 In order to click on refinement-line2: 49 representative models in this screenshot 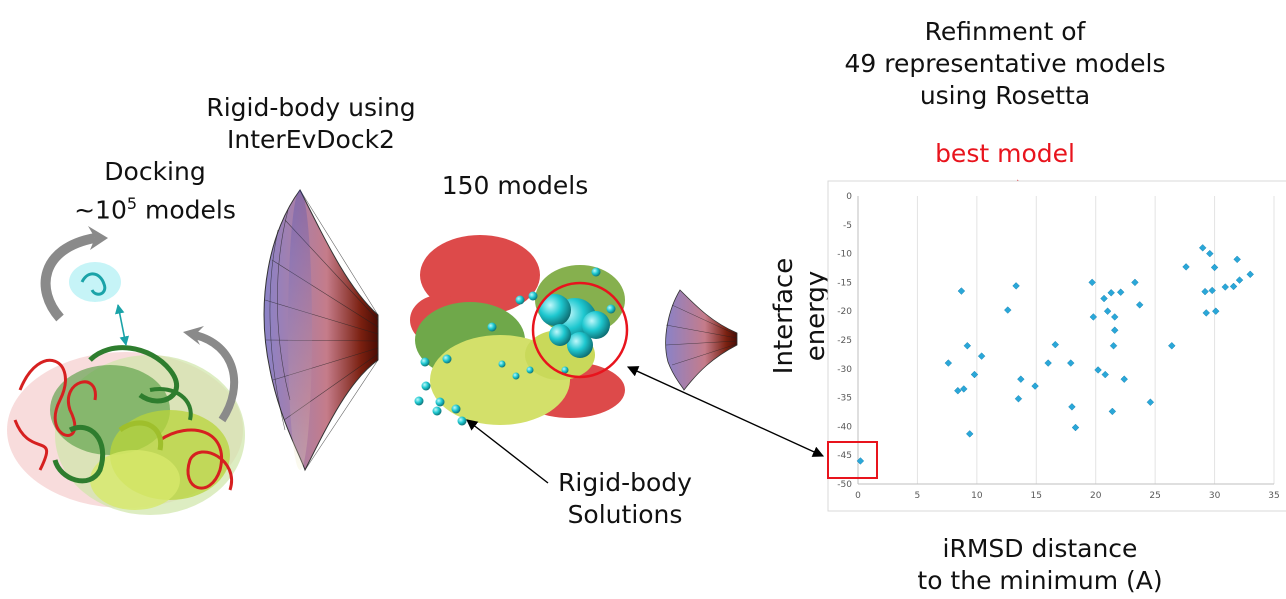, I will do `click(1005, 63)`.